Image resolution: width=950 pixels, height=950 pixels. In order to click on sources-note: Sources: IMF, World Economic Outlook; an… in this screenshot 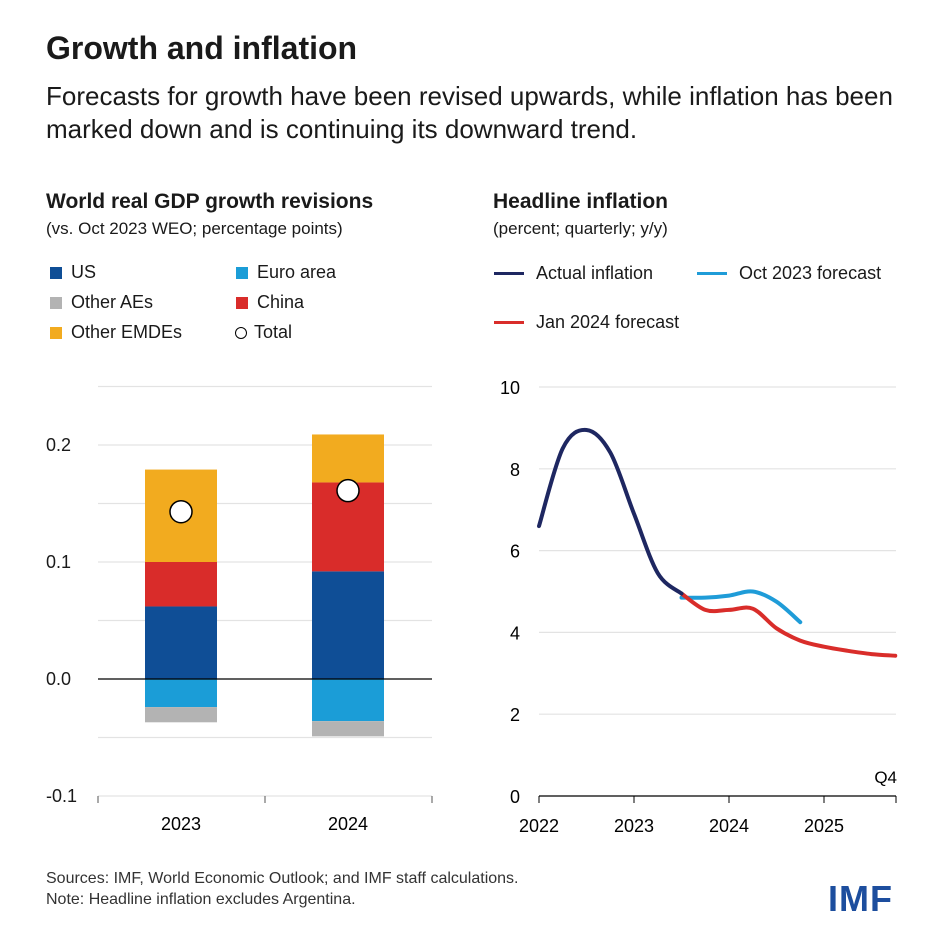, I will do `click(282, 878)`.